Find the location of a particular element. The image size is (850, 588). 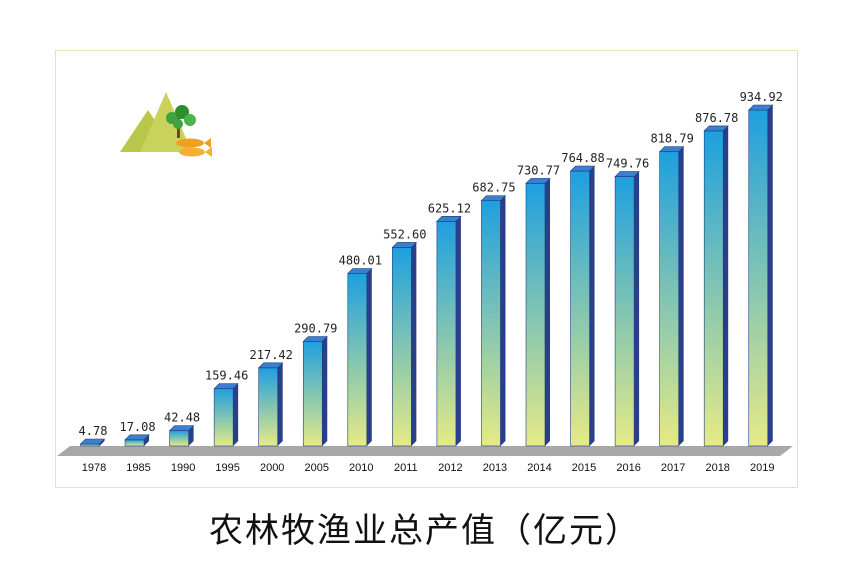

x-tick-label: 1990 is located at coordinates (183, 468).